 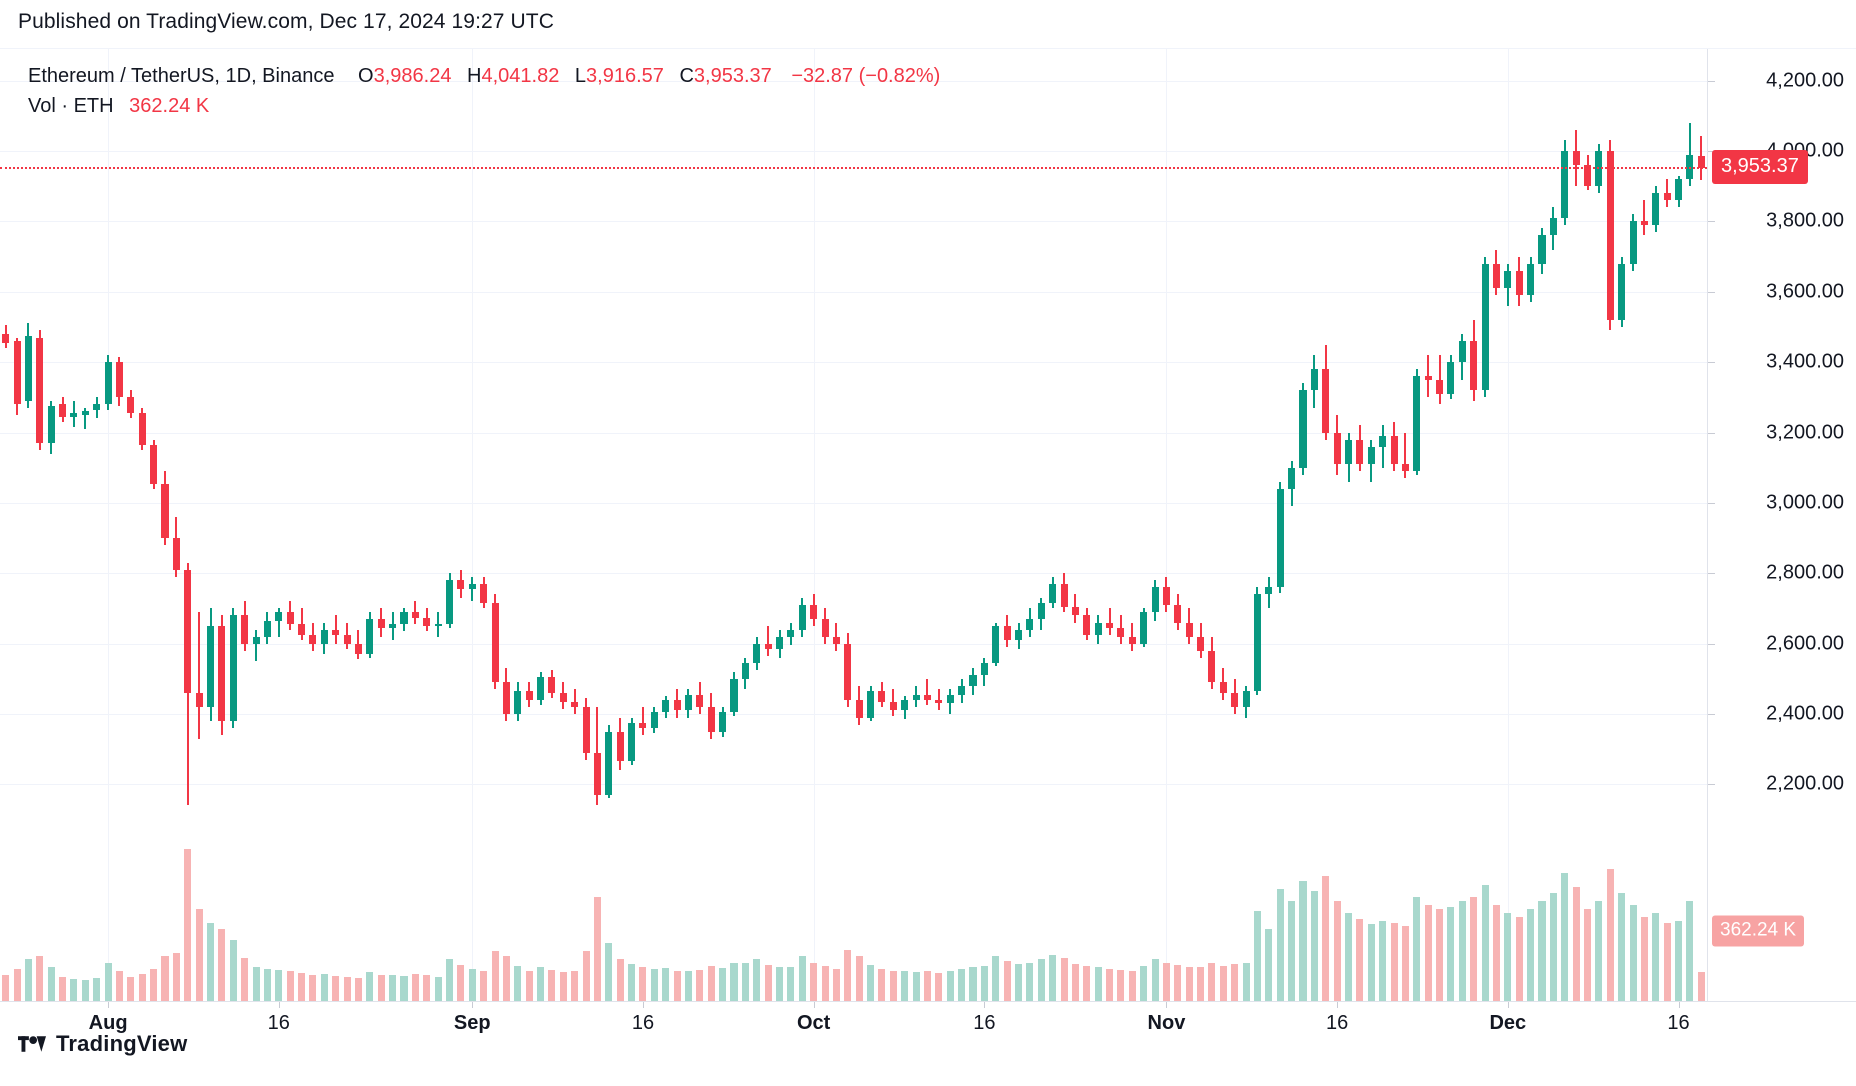 I want to click on last-price-badge: 3,953.37, so click(x=1760, y=167).